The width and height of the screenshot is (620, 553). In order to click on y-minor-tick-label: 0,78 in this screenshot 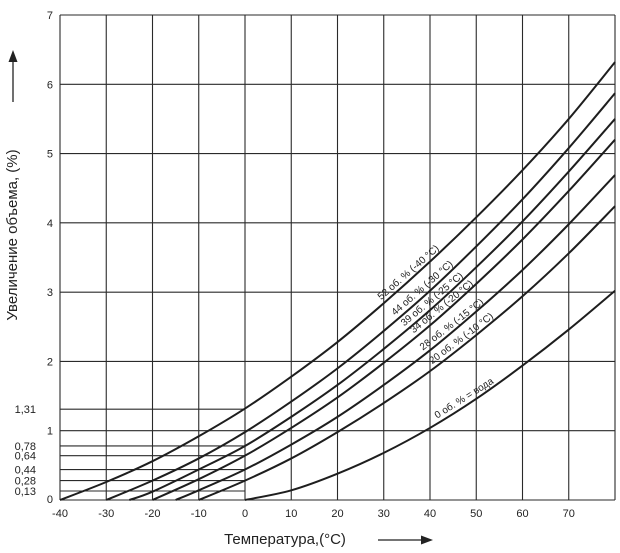, I will do `click(25, 447)`.